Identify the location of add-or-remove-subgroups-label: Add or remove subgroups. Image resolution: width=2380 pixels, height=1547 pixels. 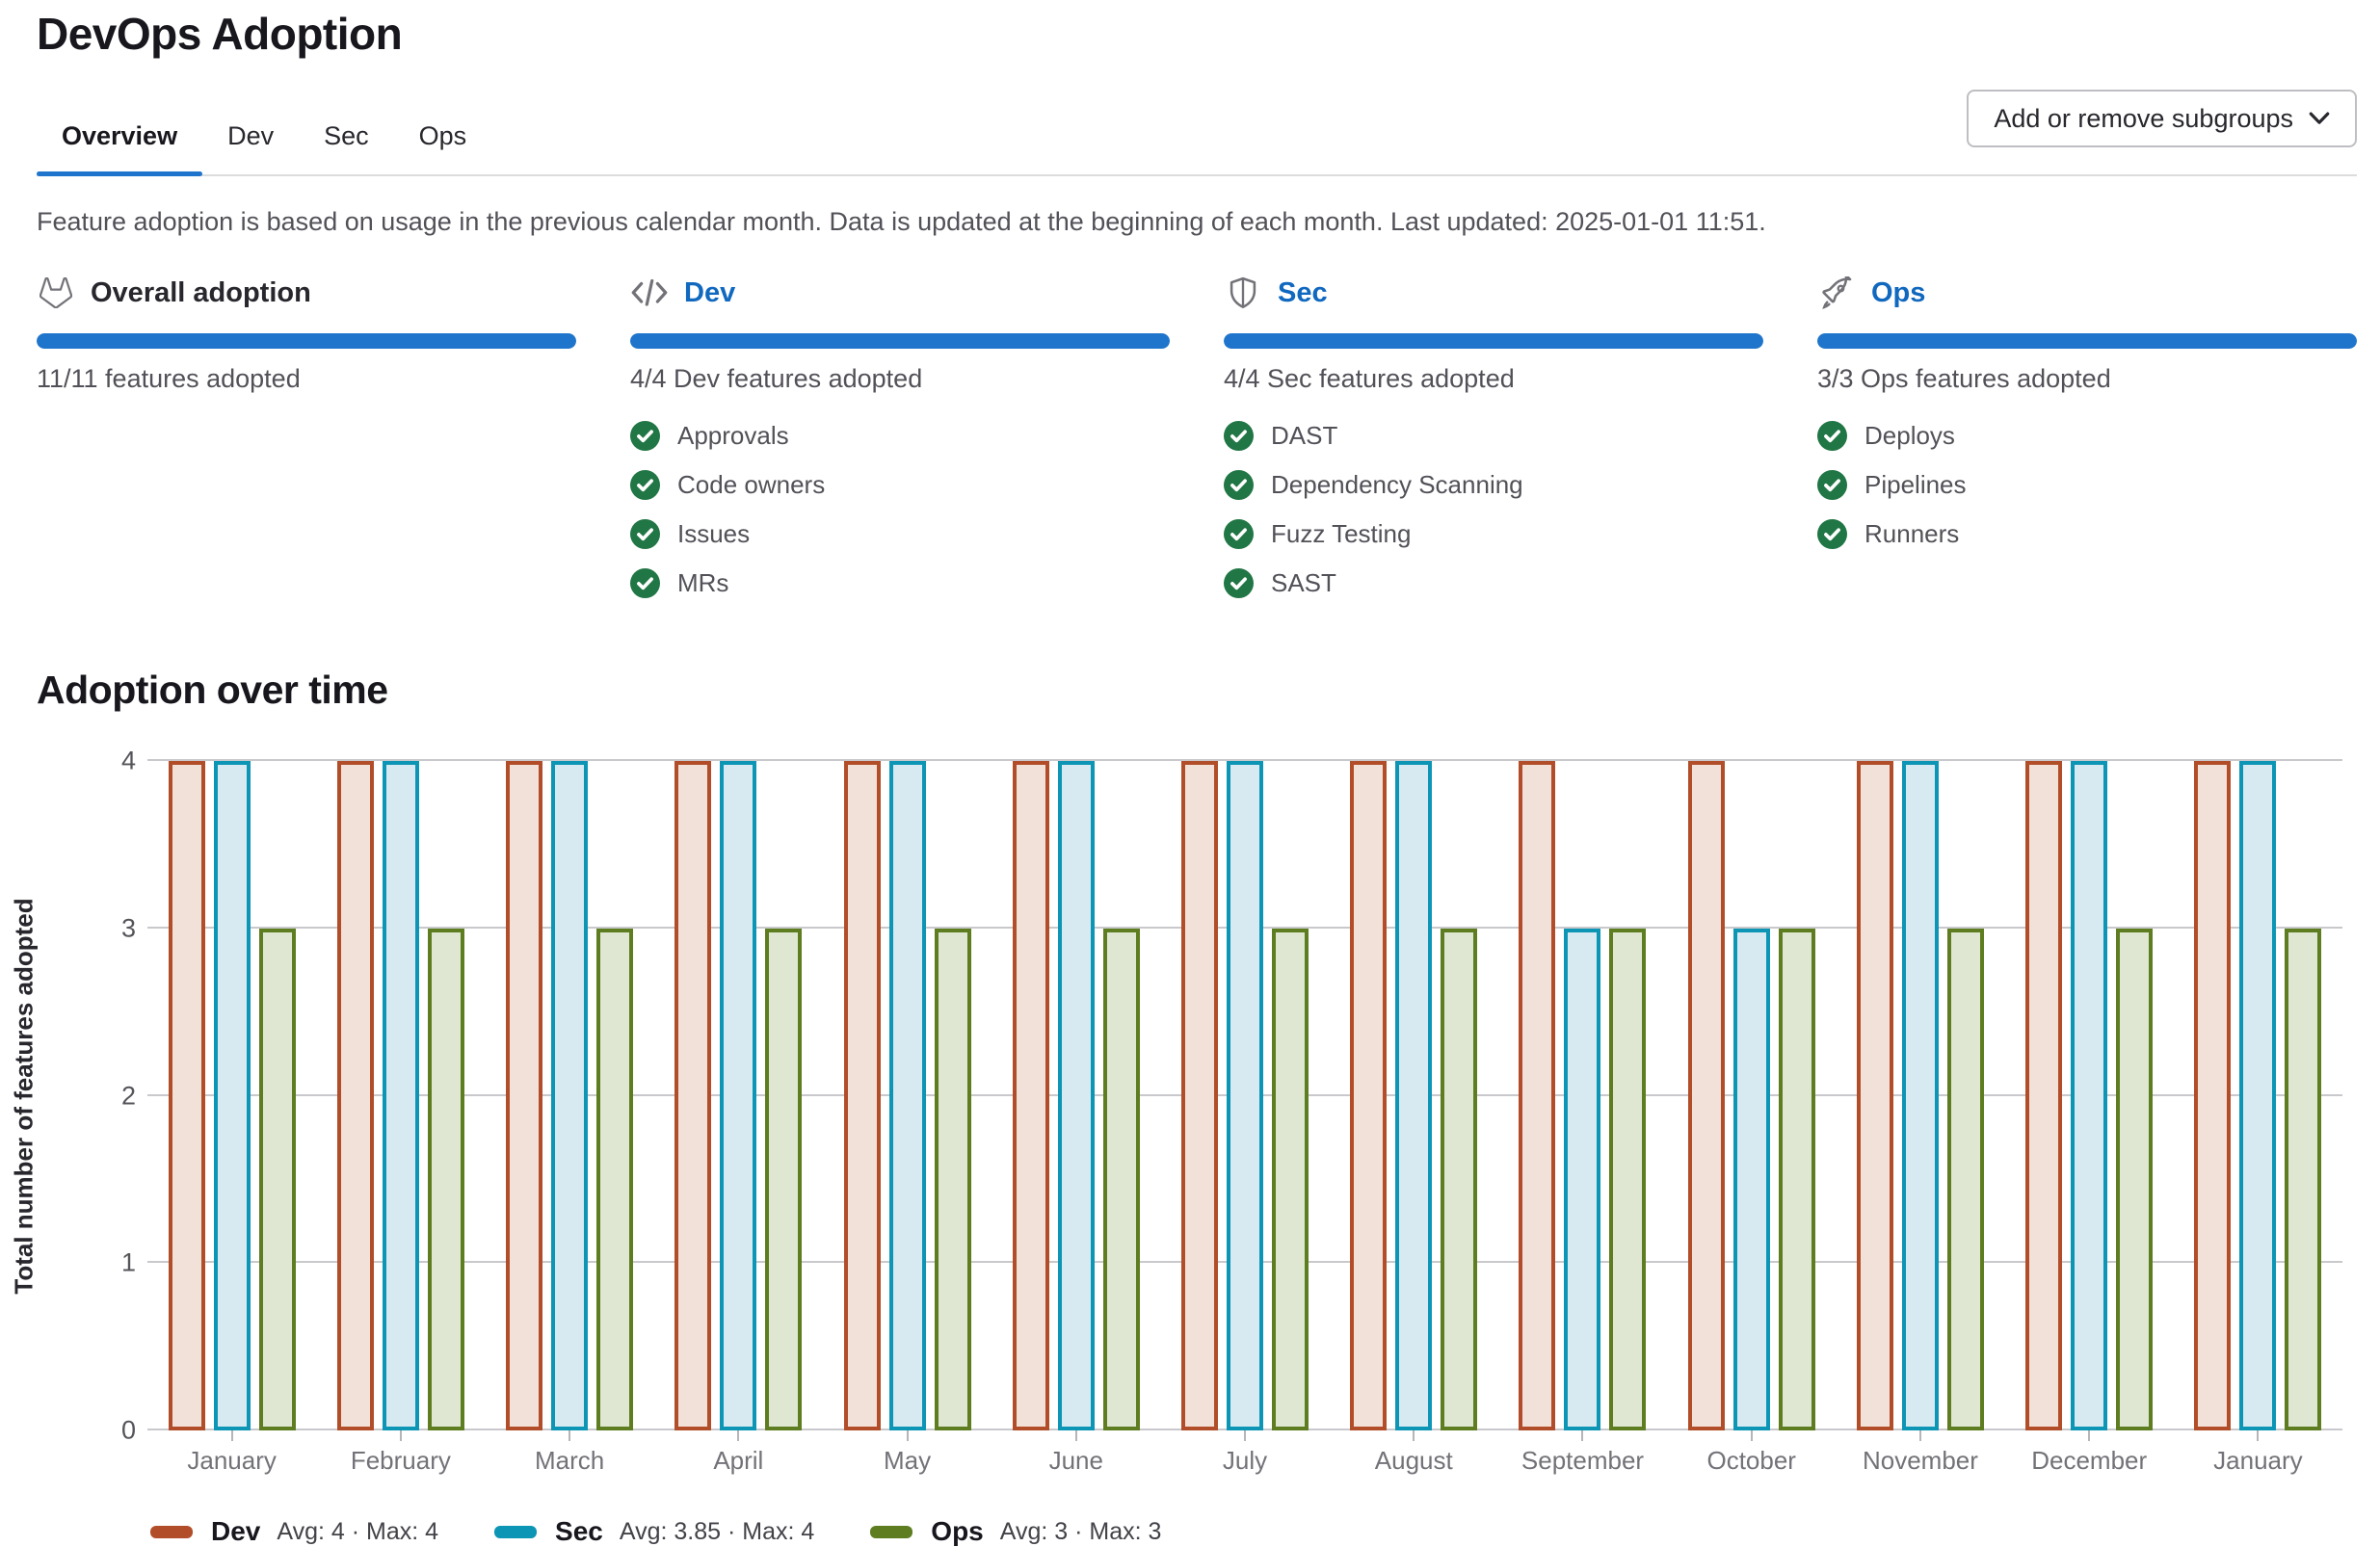
(2143, 118).